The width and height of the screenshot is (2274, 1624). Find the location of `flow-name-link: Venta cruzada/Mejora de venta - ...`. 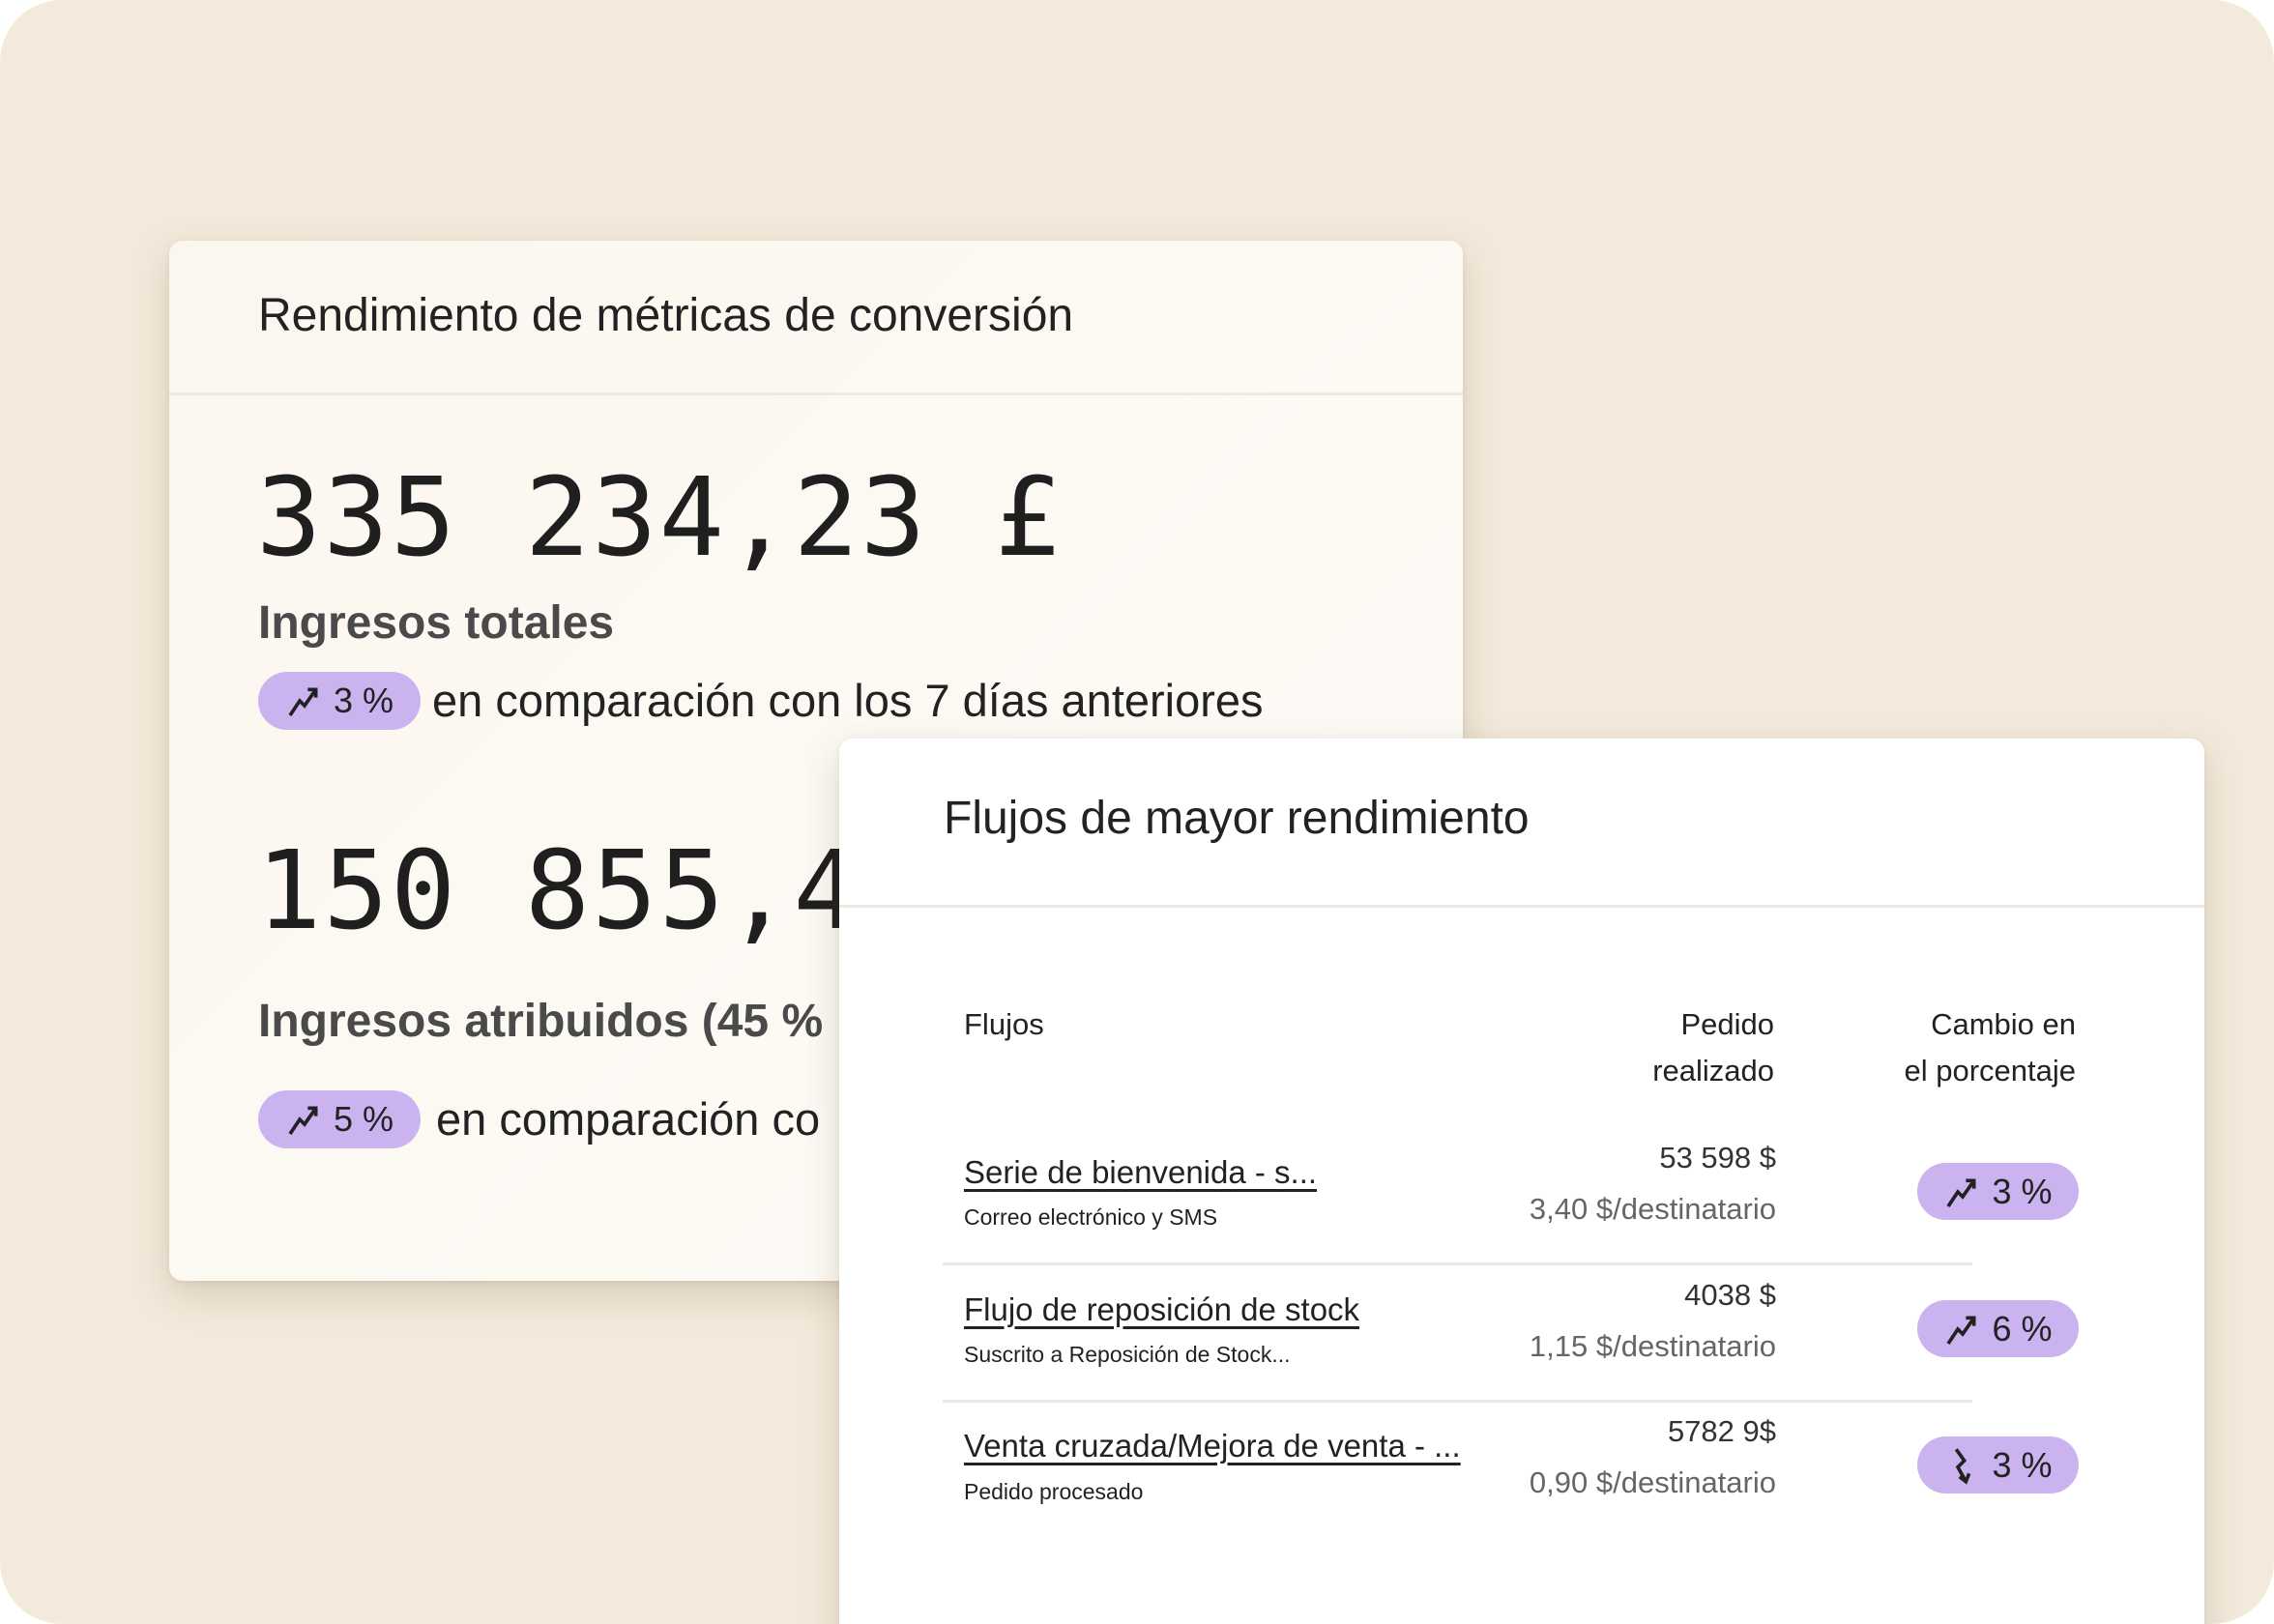

flow-name-link: Venta cruzada/Mejora de venta - ... is located at coordinates (1212, 1446).